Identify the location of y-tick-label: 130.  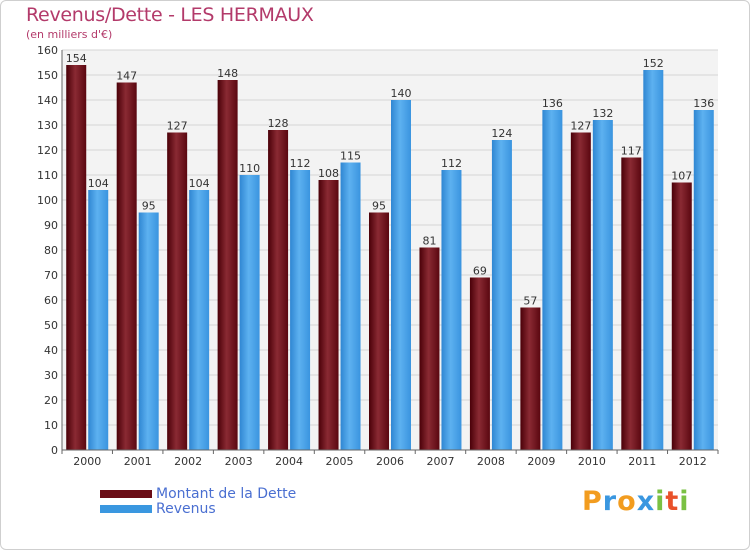
(47, 125).